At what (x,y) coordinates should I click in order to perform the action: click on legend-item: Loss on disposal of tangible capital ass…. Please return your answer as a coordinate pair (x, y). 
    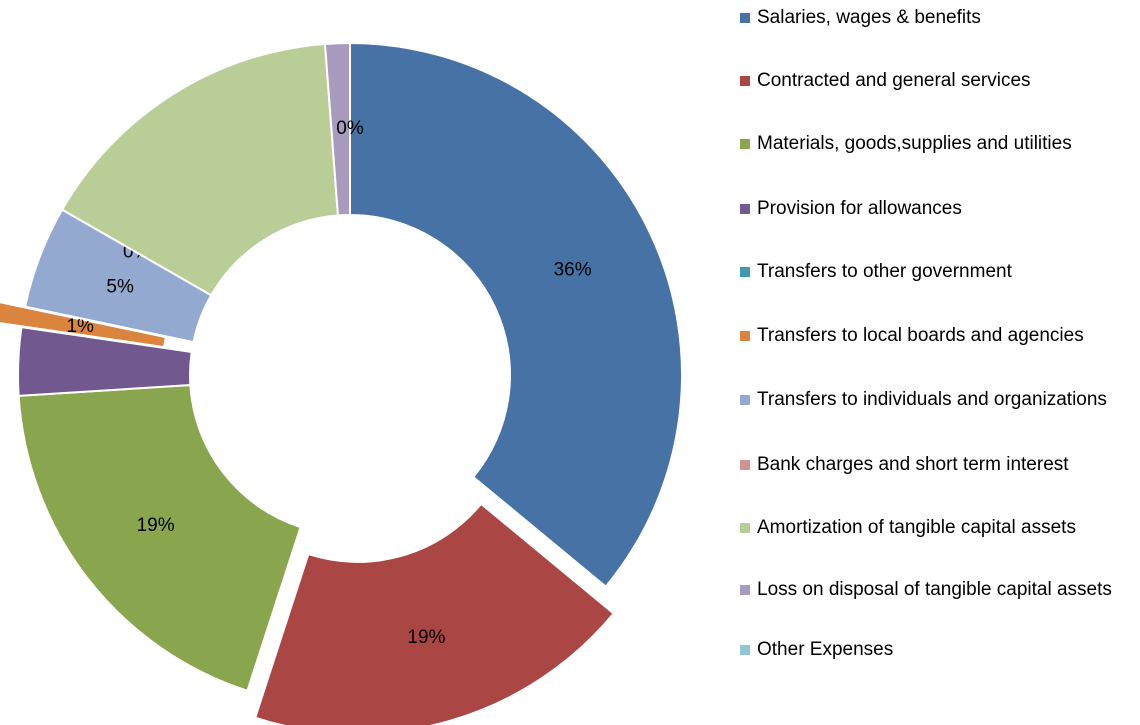
    Looking at the image, I should click on (937, 590).